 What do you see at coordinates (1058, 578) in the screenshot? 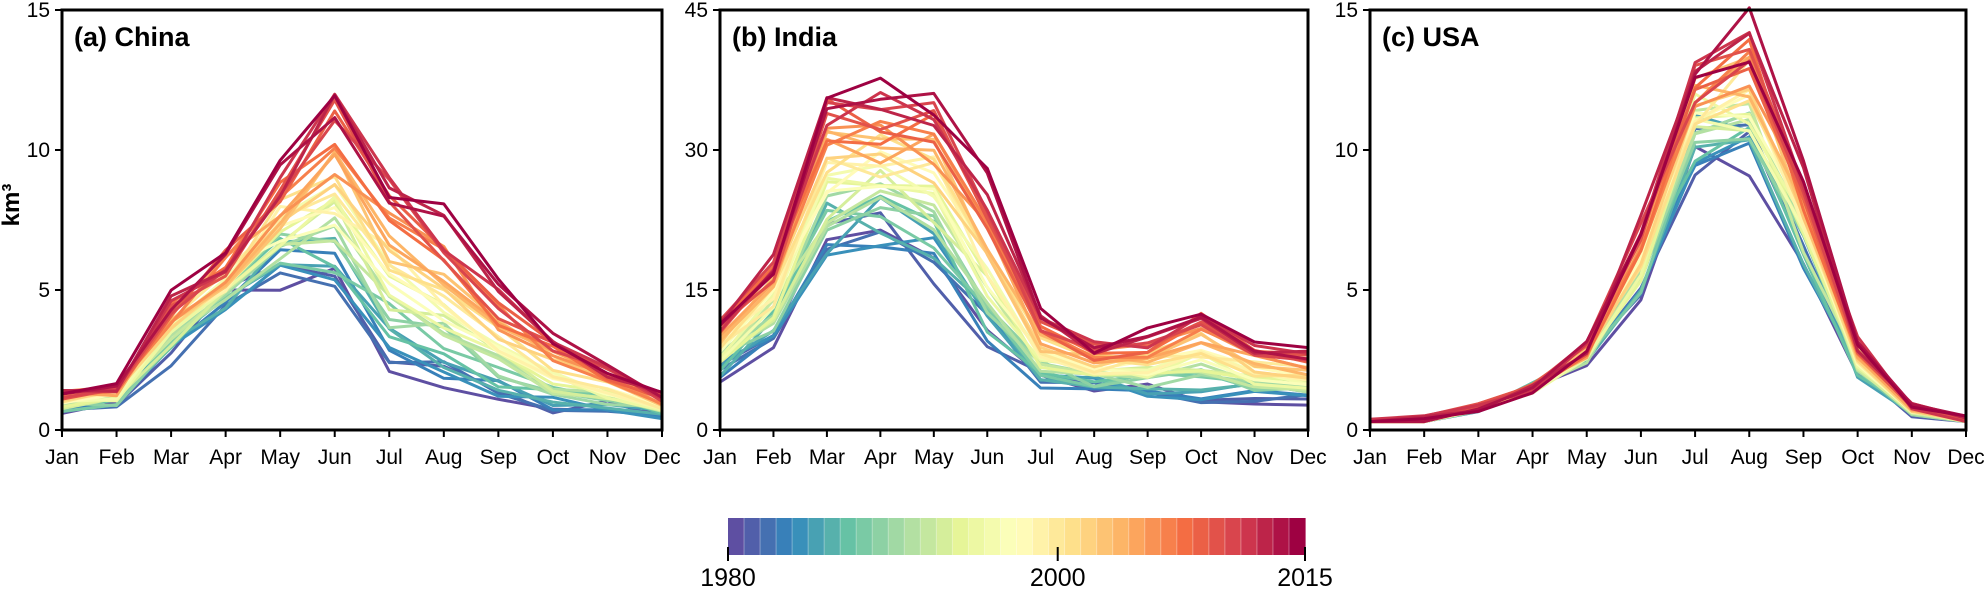
I see `colorbar-tick-label: 2000` at bounding box center [1058, 578].